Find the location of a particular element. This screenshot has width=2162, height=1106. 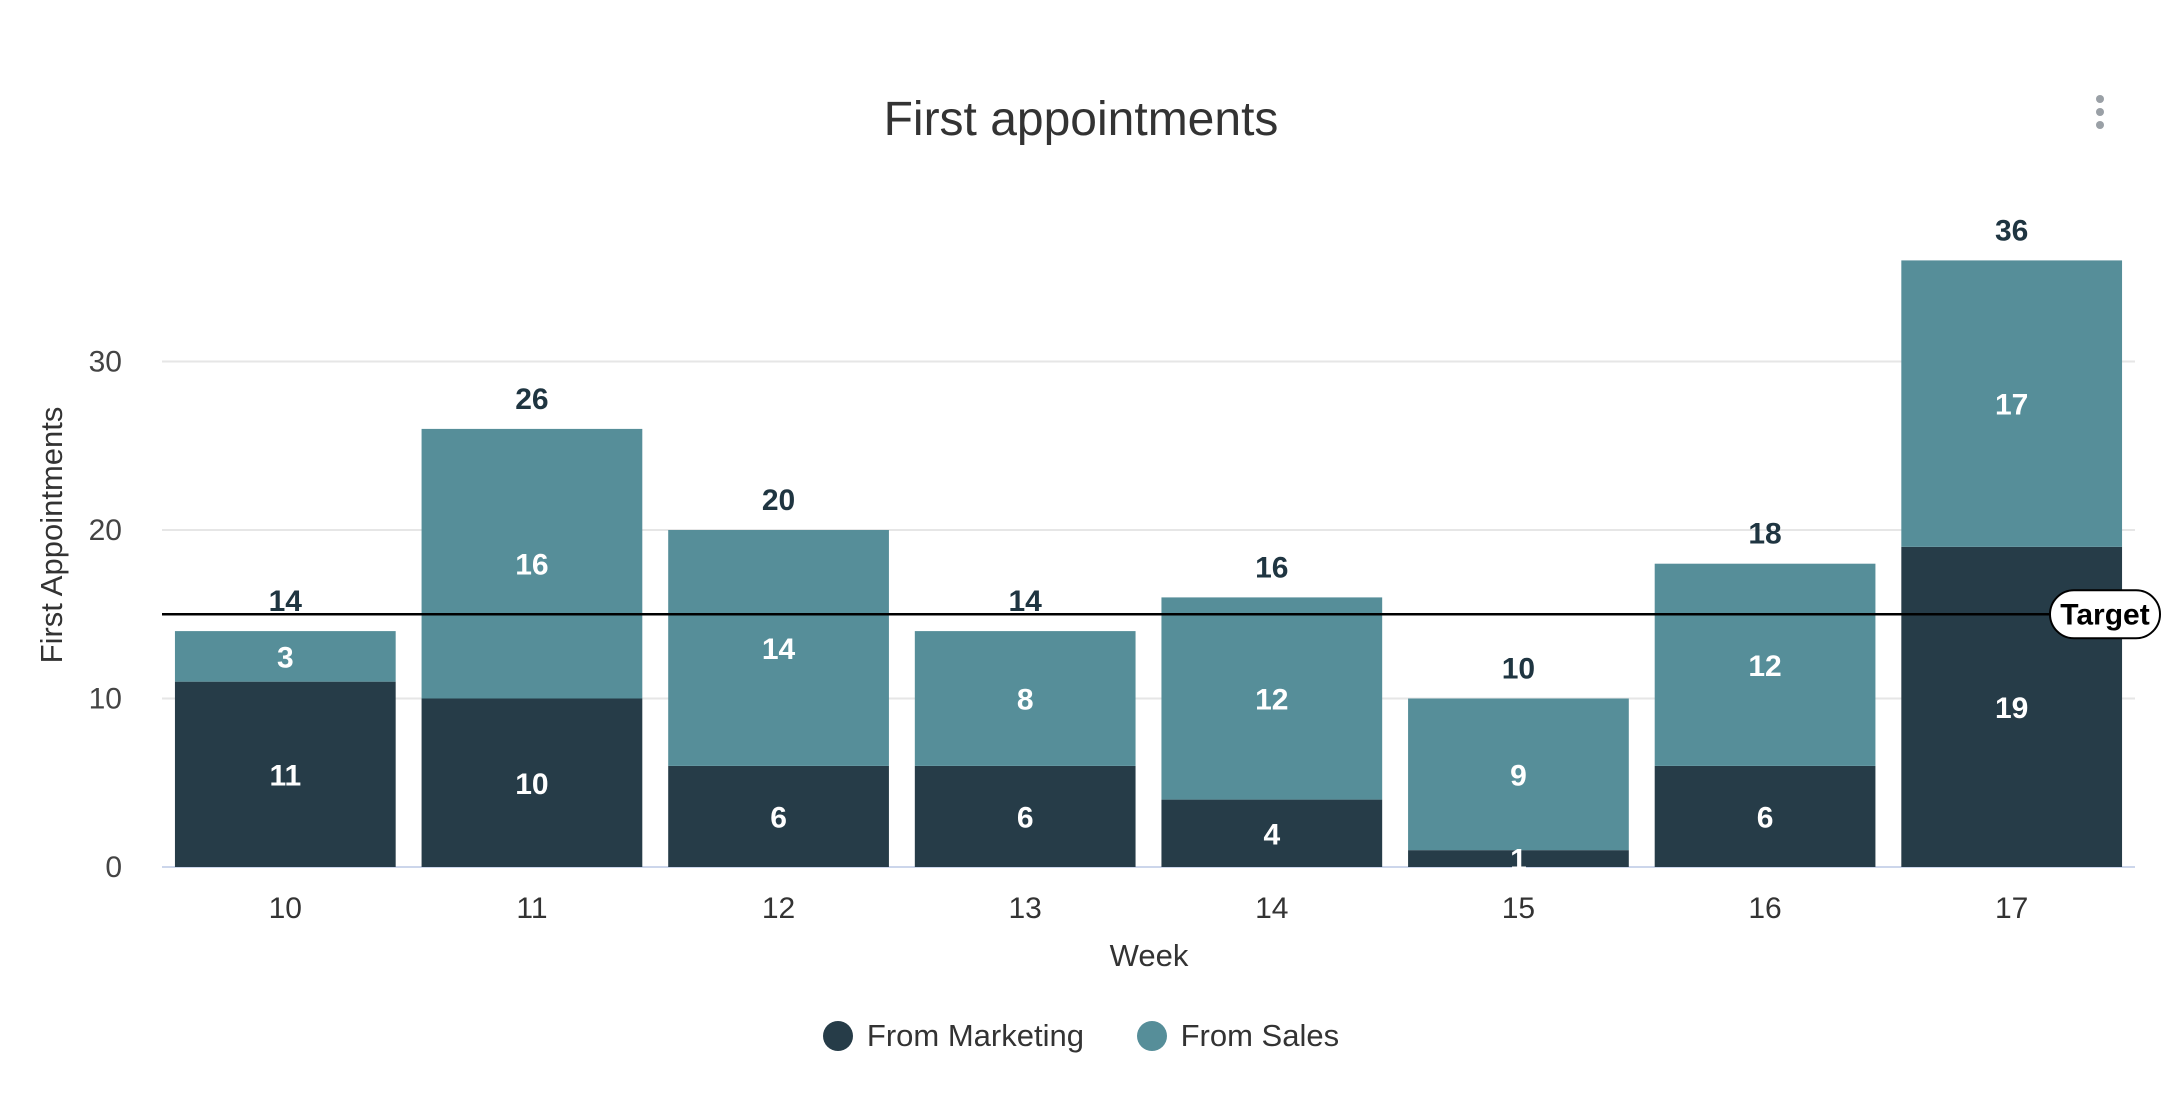

target-badge is located at coordinates (2105, 614).